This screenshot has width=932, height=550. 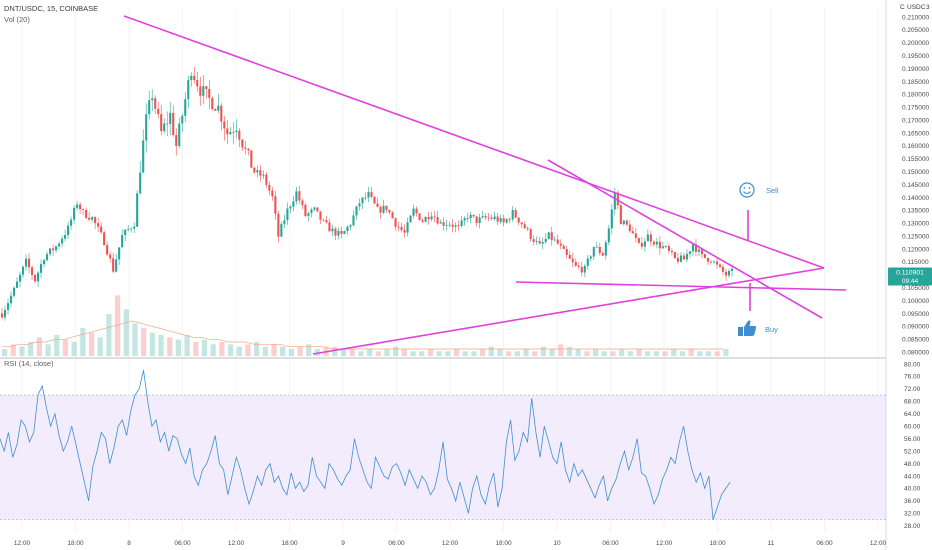 What do you see at coordinates (450, 543) in the screenshot?
I see `time-tick-label-8: 12:00` at bounding box center [450, 543].